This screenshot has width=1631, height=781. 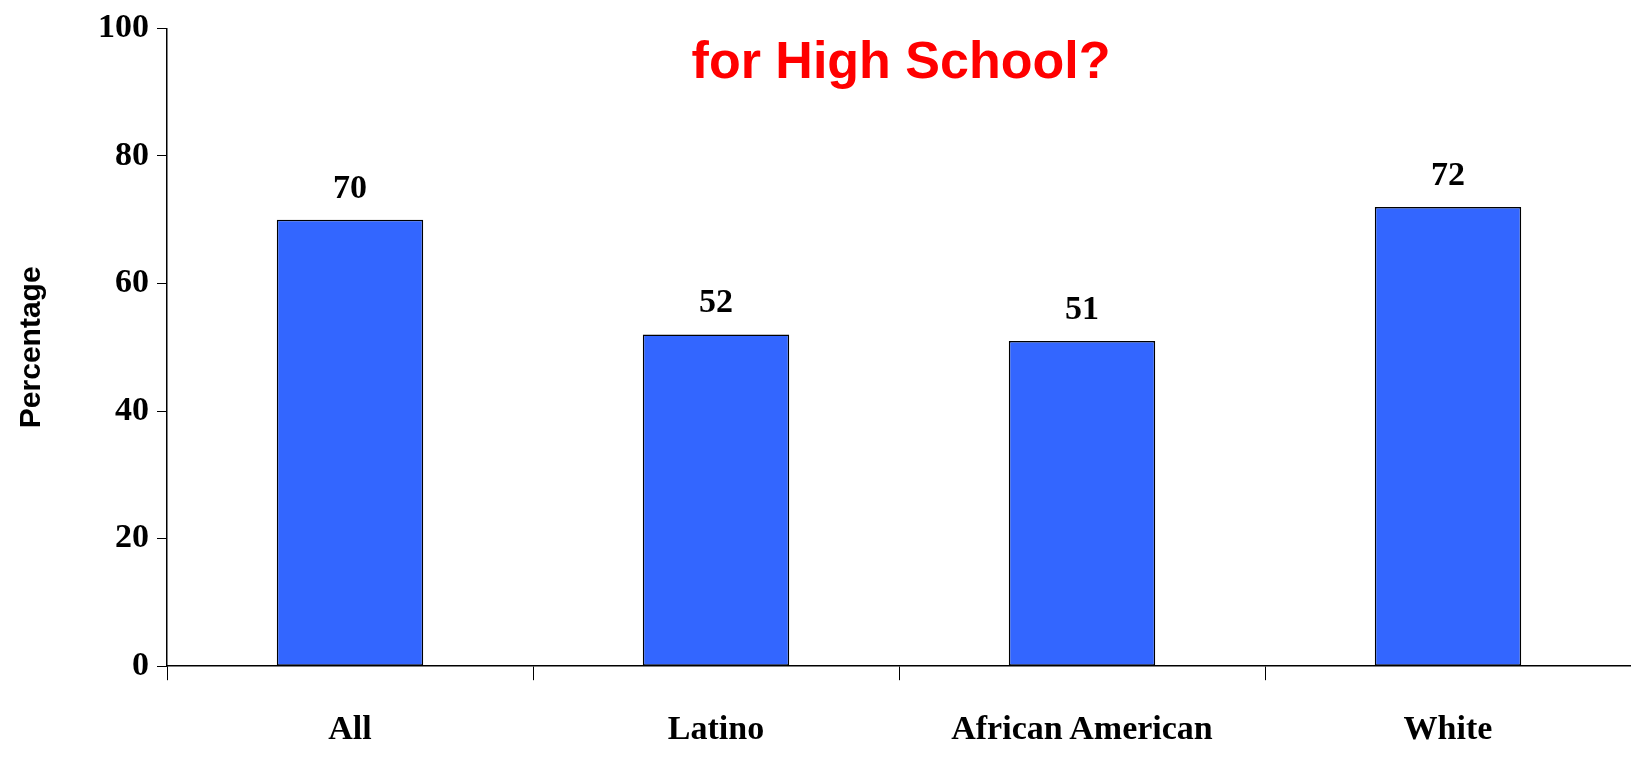 I want to click on data-label: 70, so click(x=350, y=186).